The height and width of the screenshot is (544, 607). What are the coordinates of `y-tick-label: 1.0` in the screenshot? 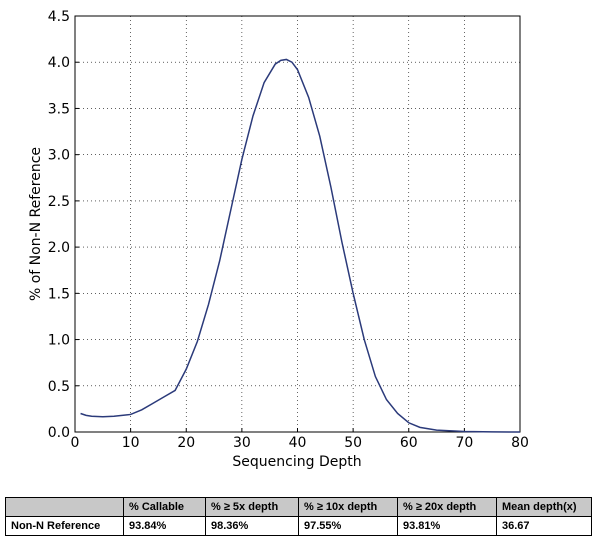 It's located at (59, 341).